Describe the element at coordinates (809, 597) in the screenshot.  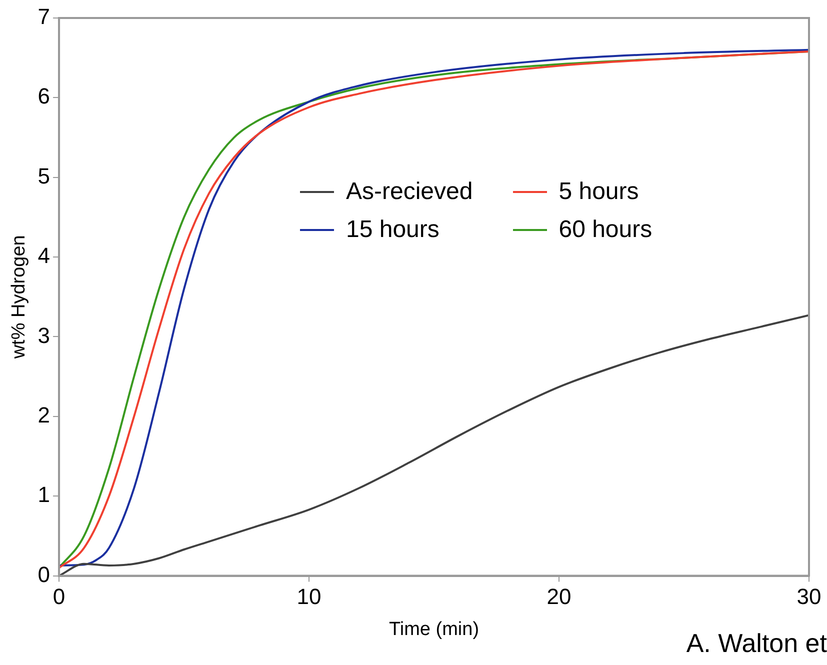
I see `x-tick-label: 30` at that location.